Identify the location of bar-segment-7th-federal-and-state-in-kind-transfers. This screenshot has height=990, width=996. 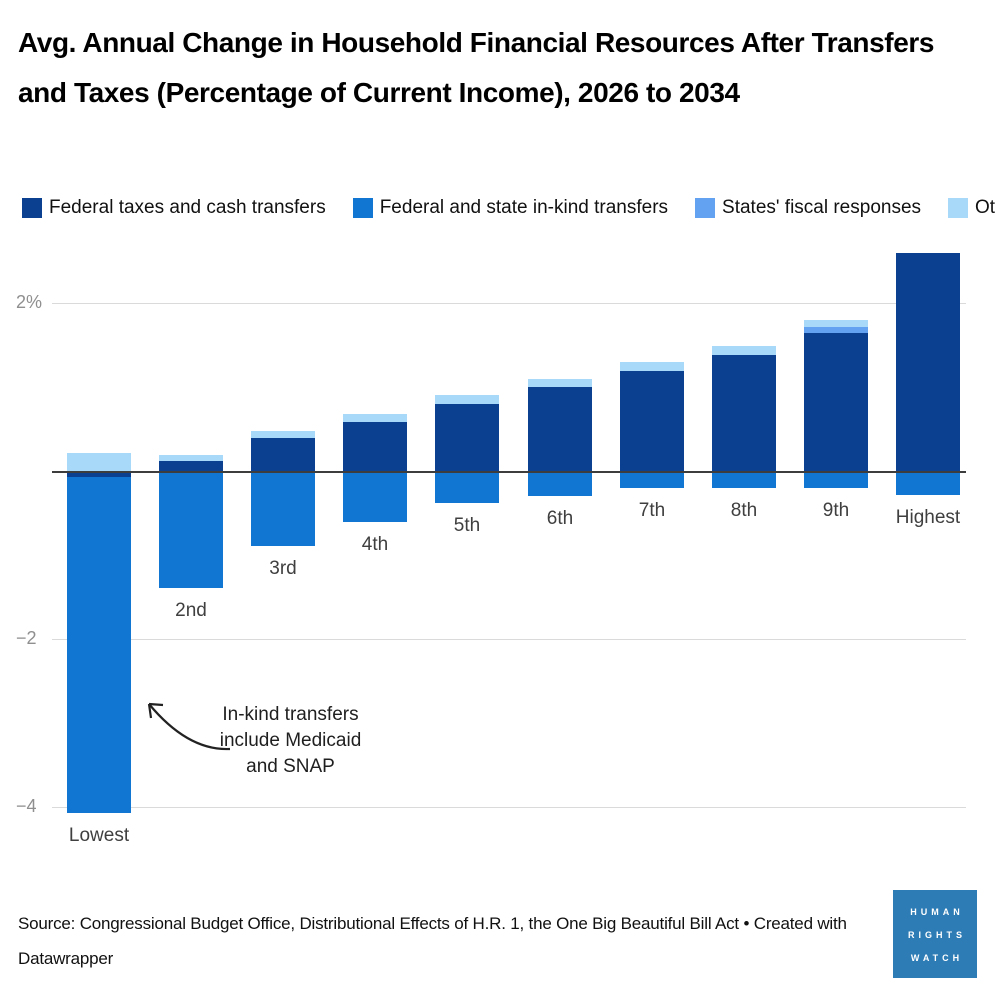
(652, 479).